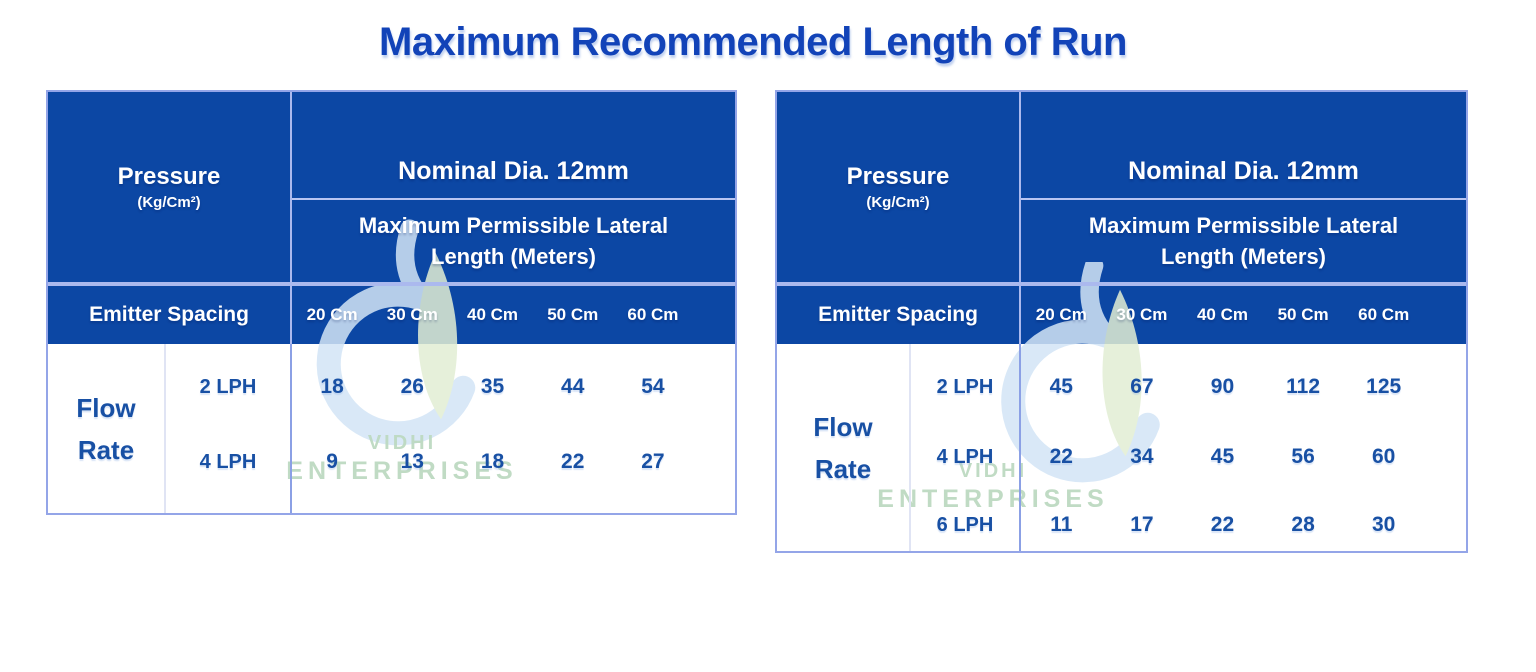 The height and width of the screenshot is (672, 1536). I want to click on cell-value: 30, so click(1383, 524).